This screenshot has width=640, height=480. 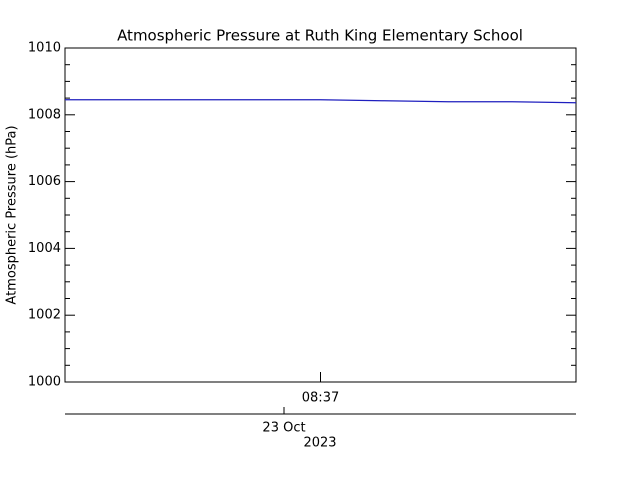 What do you see at coordinates (44, 382) in the screenshot?
I see `y-tick-label: 1000` at bounding box center [44, 382].